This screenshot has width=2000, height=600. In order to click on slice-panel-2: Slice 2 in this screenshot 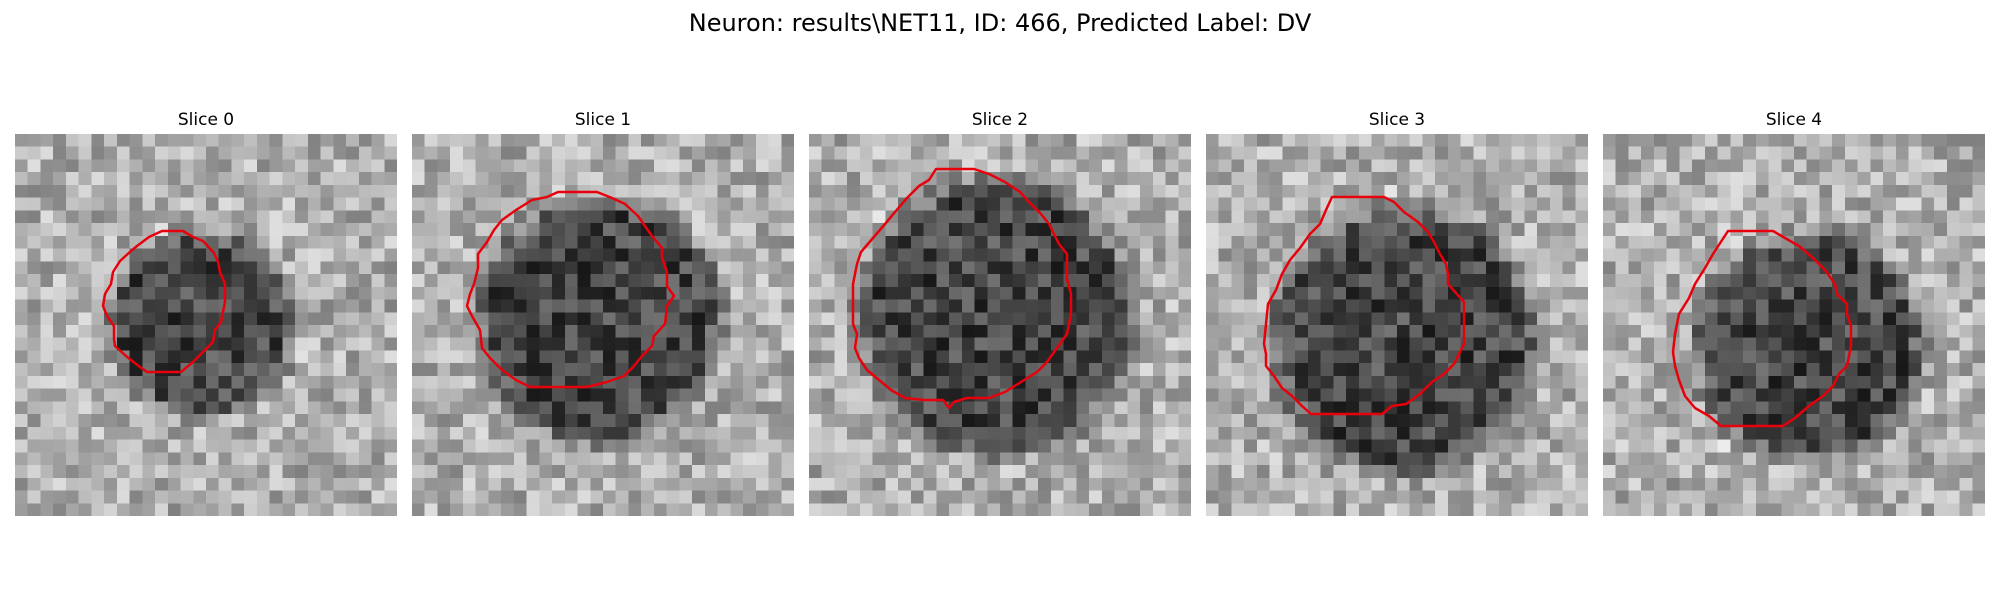, I will do `click(1000, 313)`.